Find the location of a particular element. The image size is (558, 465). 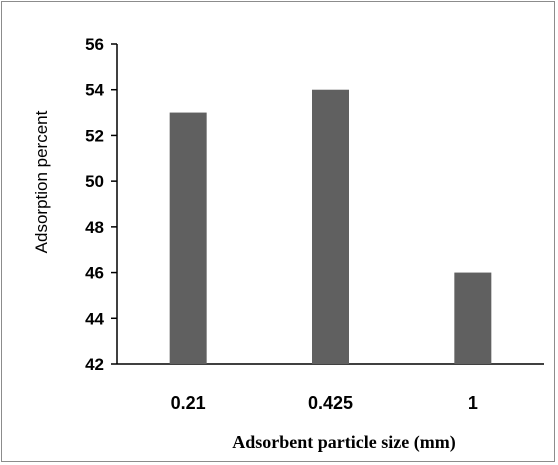

y-tick-label: 44 is located at coordinates (94, 318).